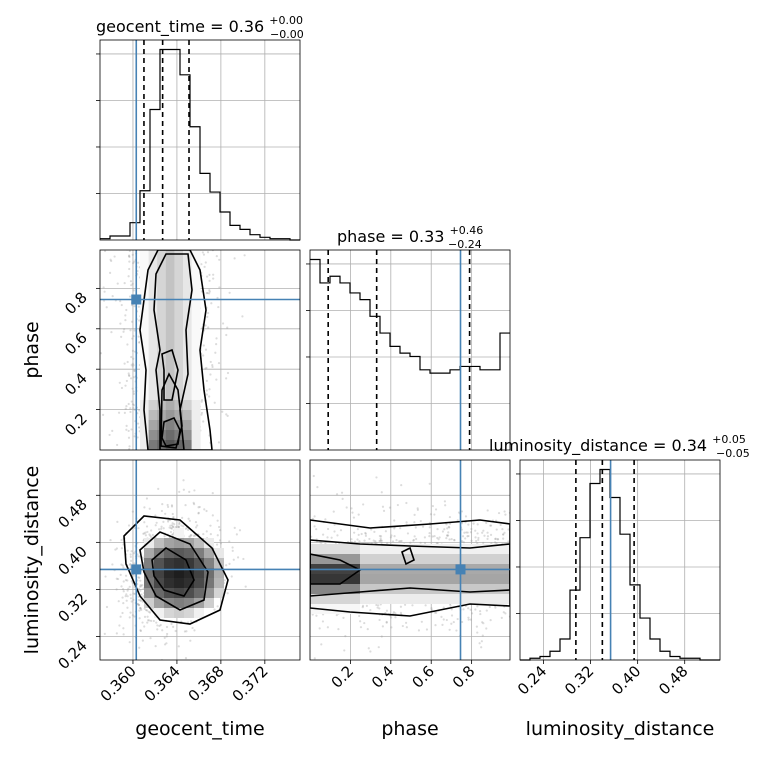 This screenshot has height=760, width=760. I want to click on title-luminosity-distance-minus: −0.05, so click(733, 453).